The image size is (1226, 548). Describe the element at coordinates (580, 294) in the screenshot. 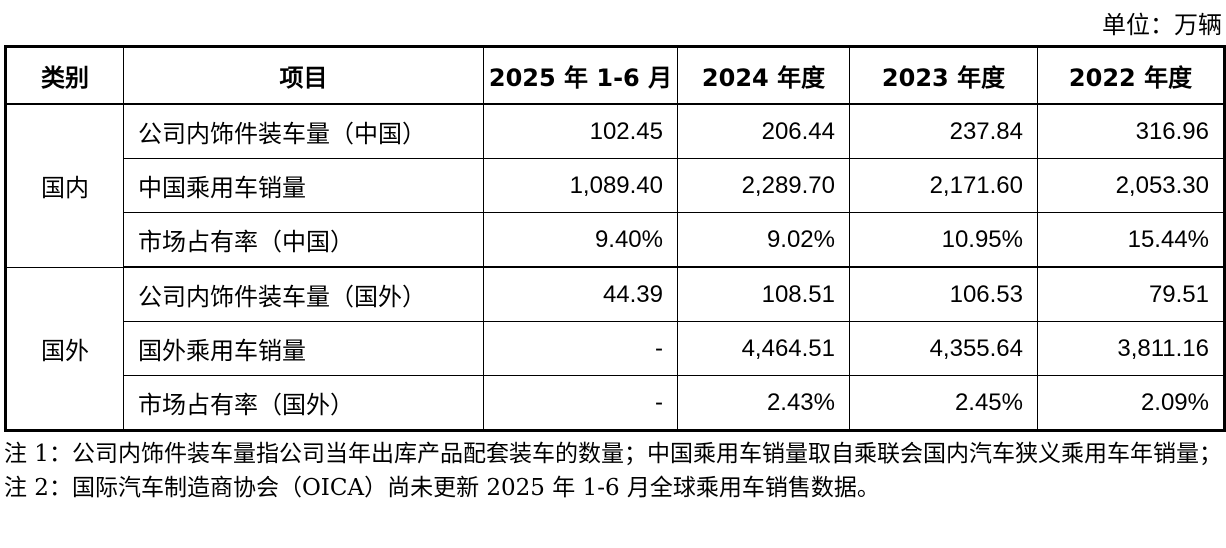

I see `value-cell: 44.39` at that location.